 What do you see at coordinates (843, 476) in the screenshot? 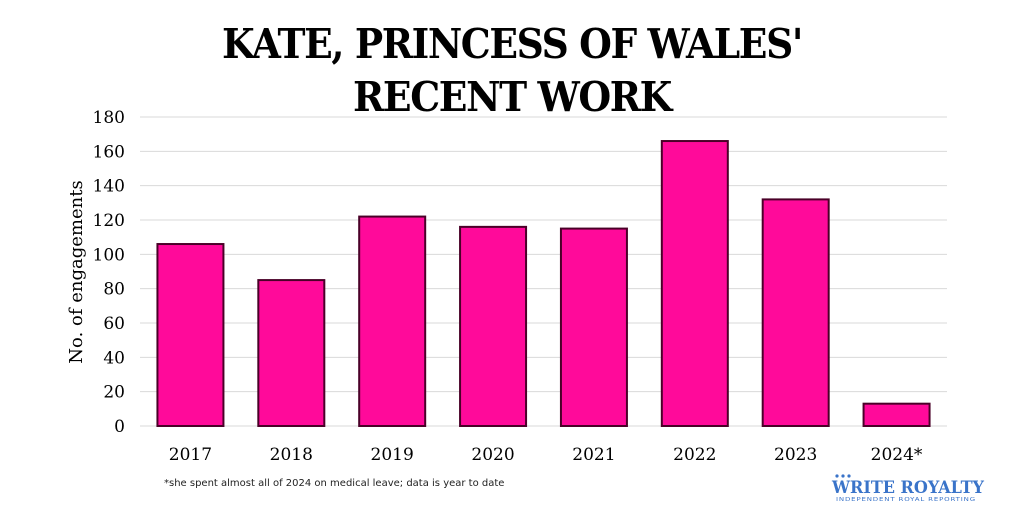
I see `crown-icon` at bounding box center [843, 476].